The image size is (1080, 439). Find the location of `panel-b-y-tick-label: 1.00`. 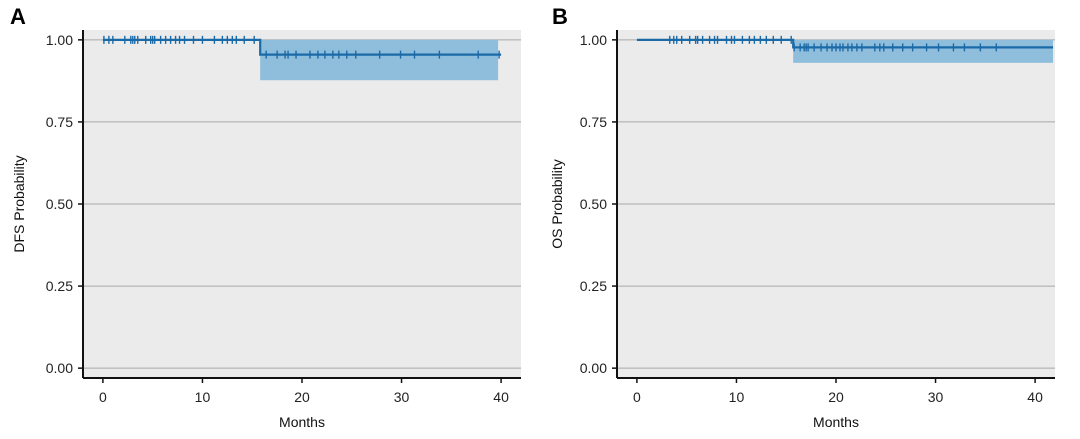

panel-b-y-tick-label: 1.00 is located at coordinates (593, 40).